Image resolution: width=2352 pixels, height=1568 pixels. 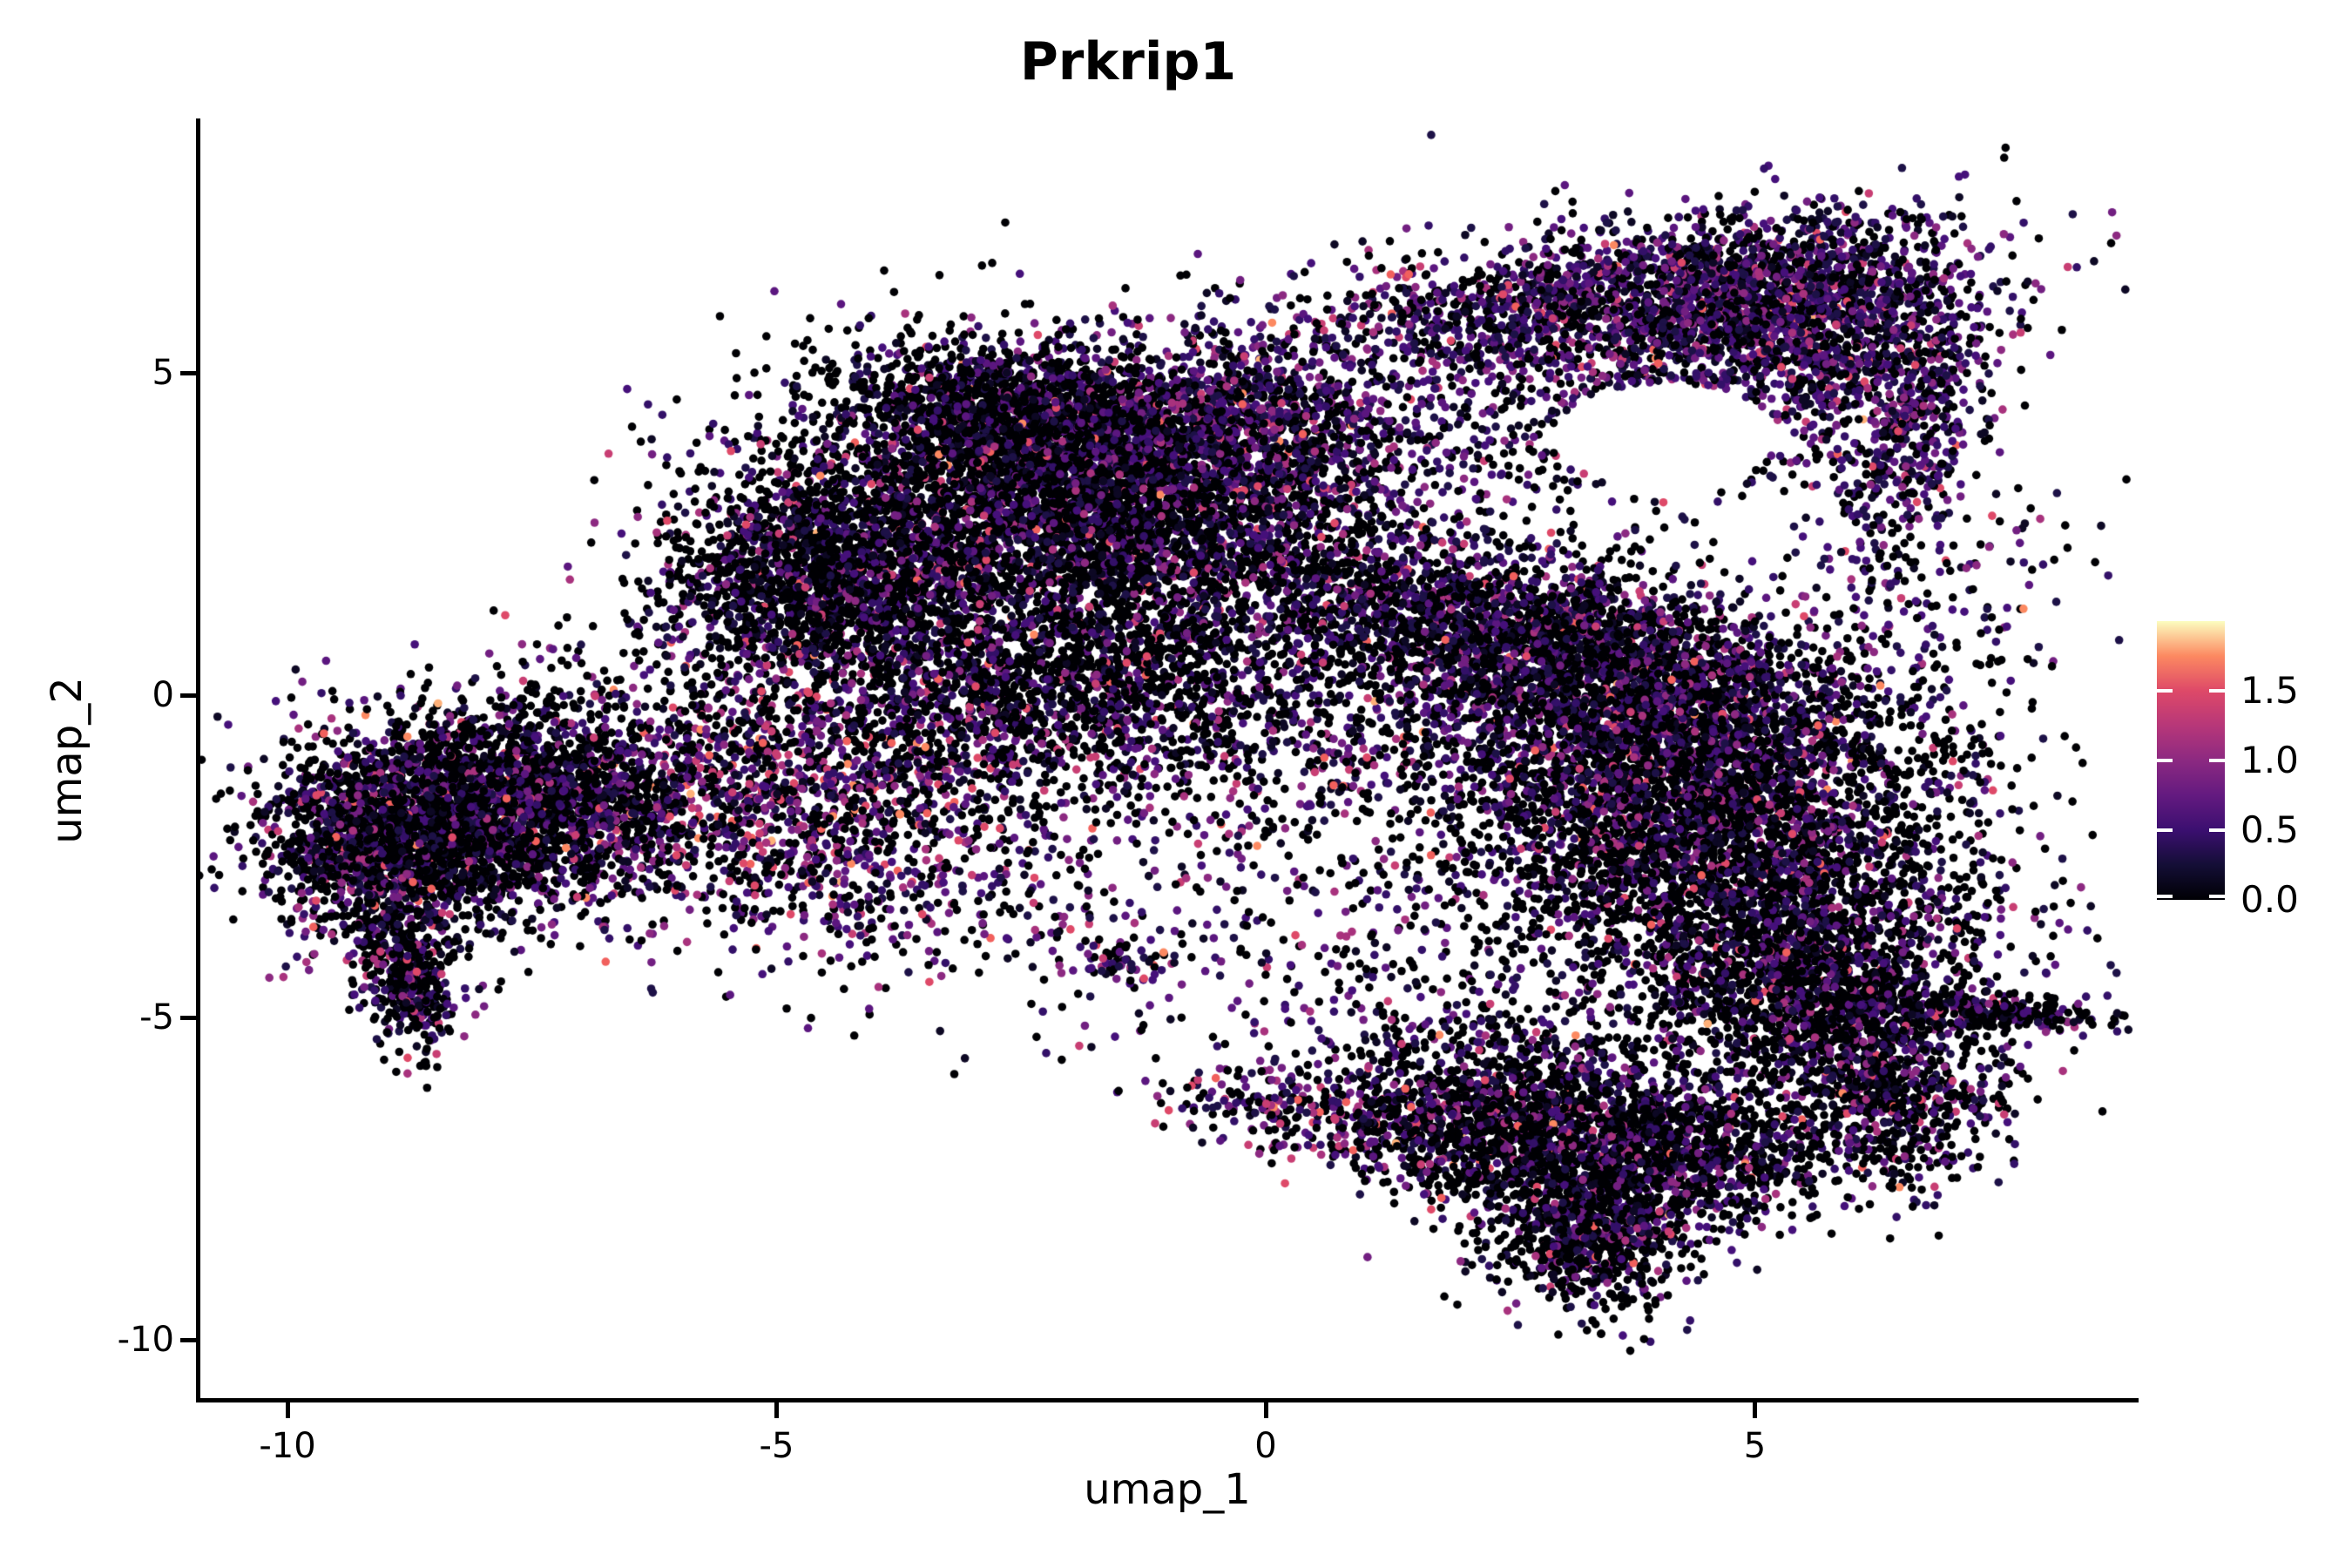 I want to click on y-axis-tick-label: 0, so click(x=163, y=695).